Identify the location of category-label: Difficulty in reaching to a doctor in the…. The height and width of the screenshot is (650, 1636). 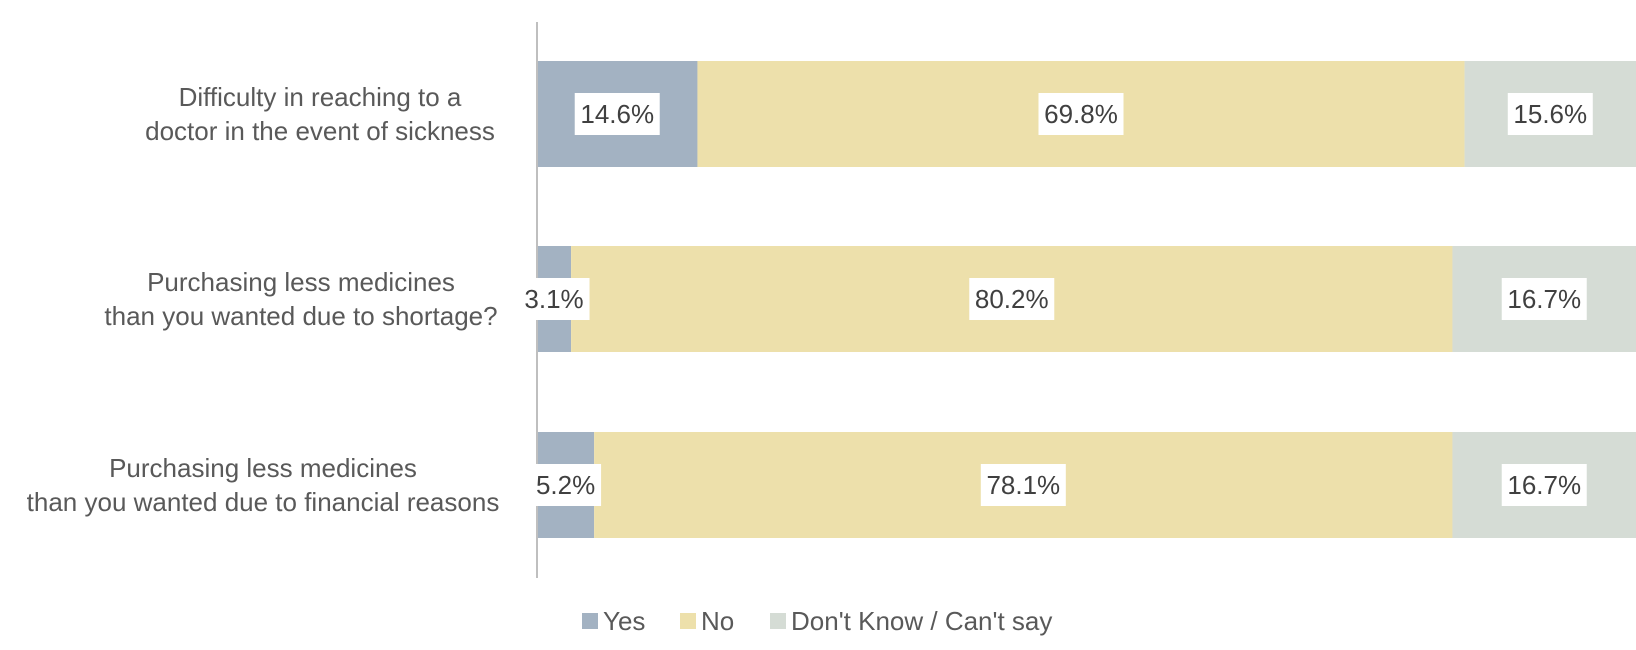
(320, 114).